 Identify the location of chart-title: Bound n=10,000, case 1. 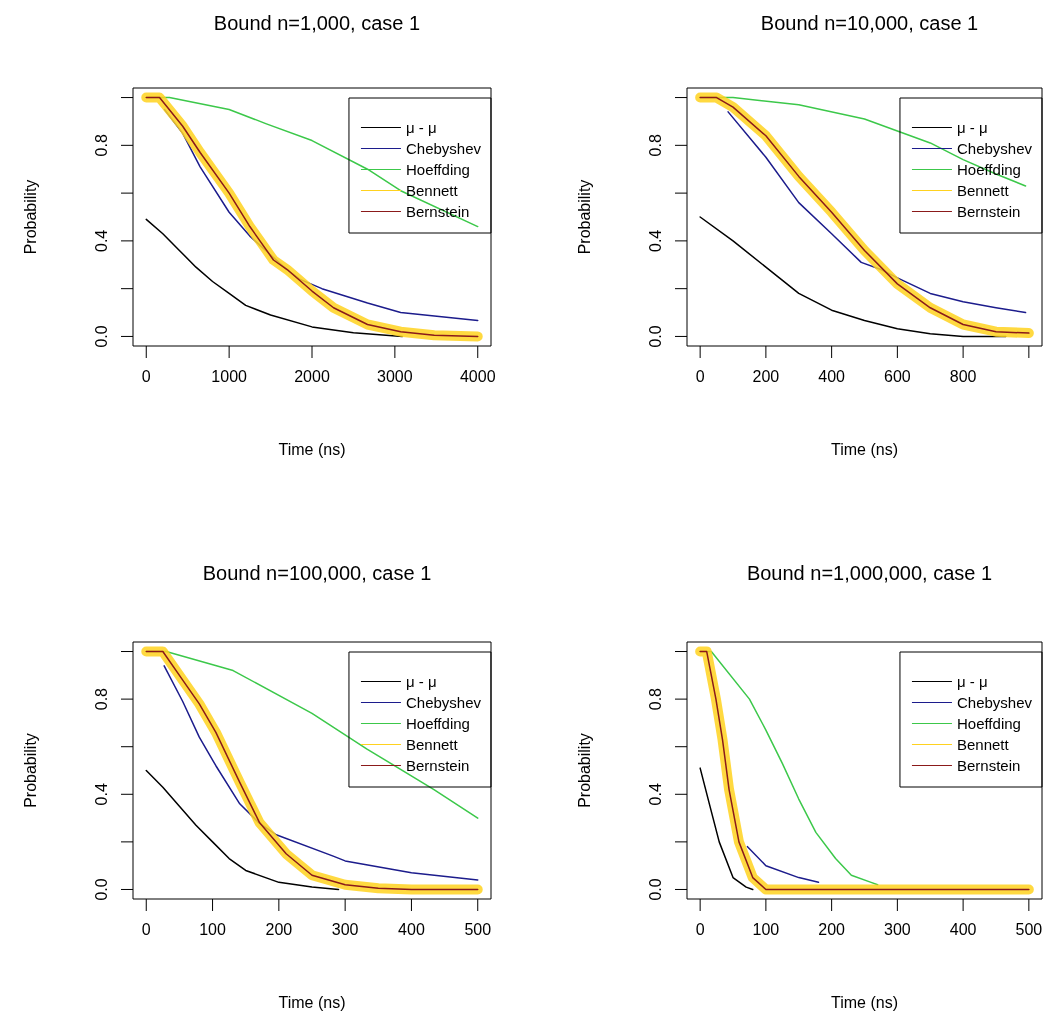
(869, 23).